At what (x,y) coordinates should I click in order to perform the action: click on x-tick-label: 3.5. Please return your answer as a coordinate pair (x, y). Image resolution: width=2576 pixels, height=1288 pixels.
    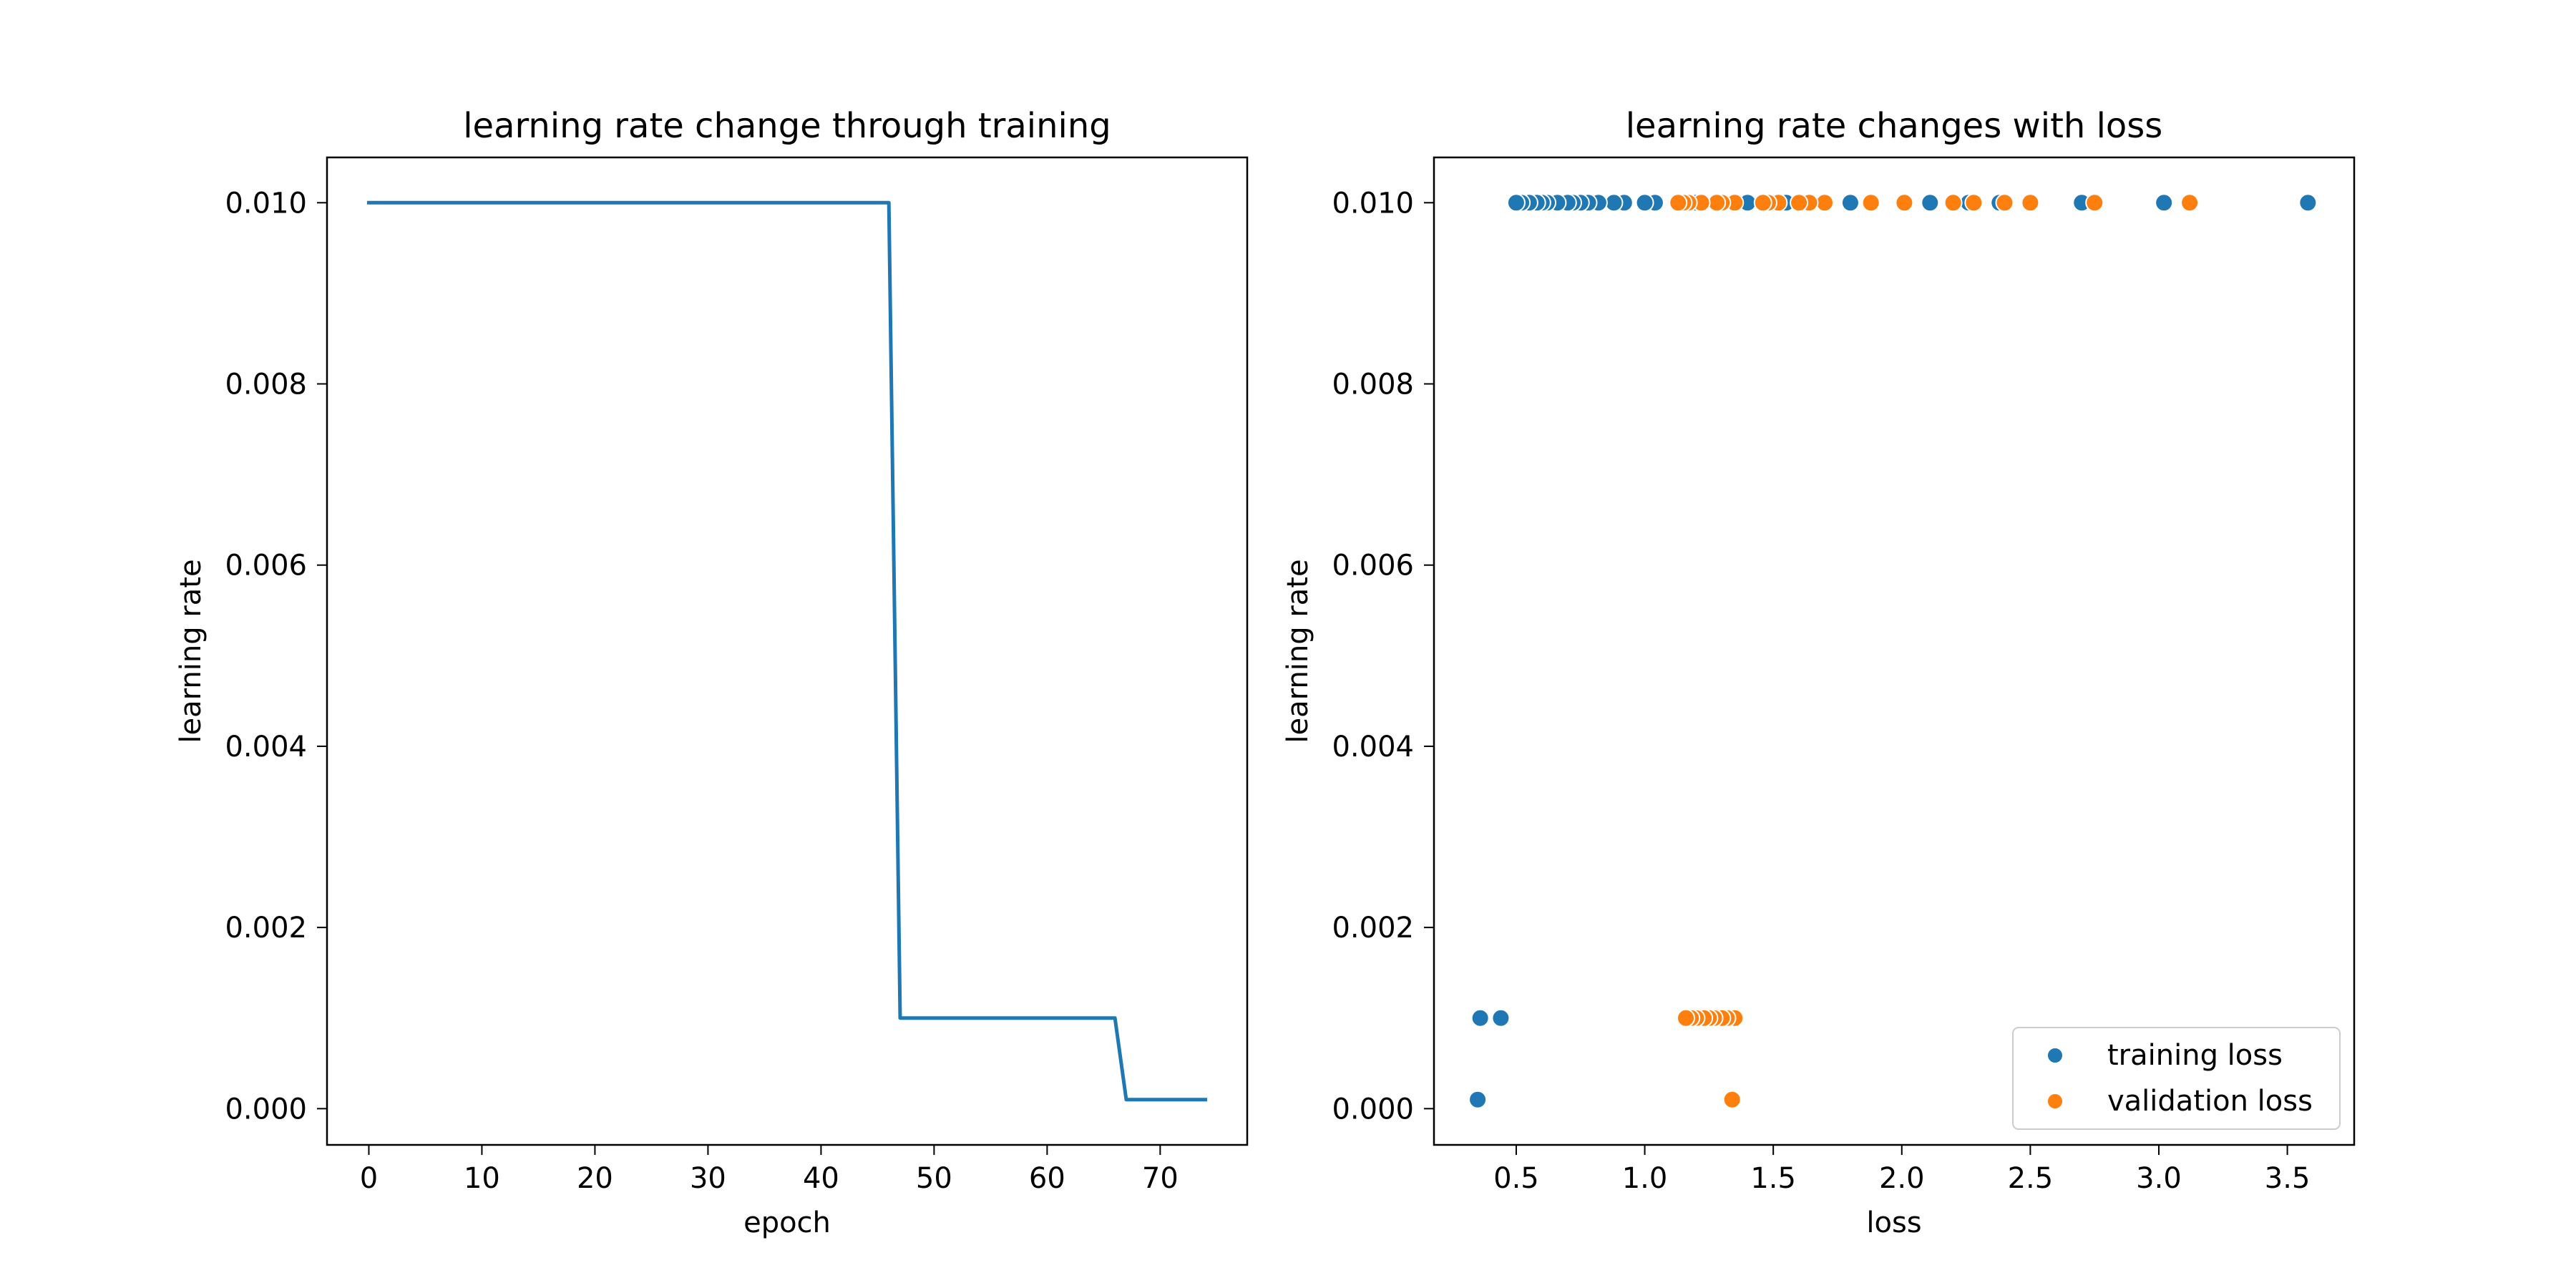
    Looking at the image, I should click on (2288, 1178).